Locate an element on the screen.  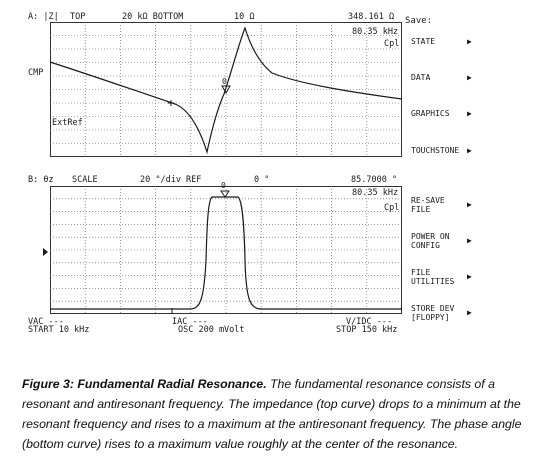
top-scale-mid: 10 Ω is located at coordinates (244, 17).